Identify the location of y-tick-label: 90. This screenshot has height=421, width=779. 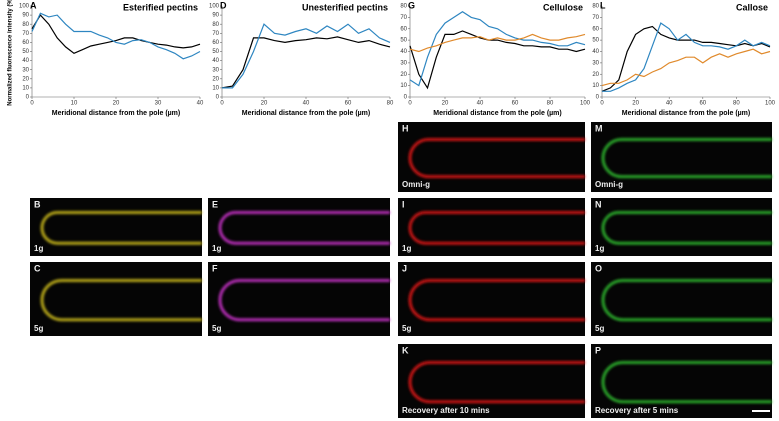
(215, 16).